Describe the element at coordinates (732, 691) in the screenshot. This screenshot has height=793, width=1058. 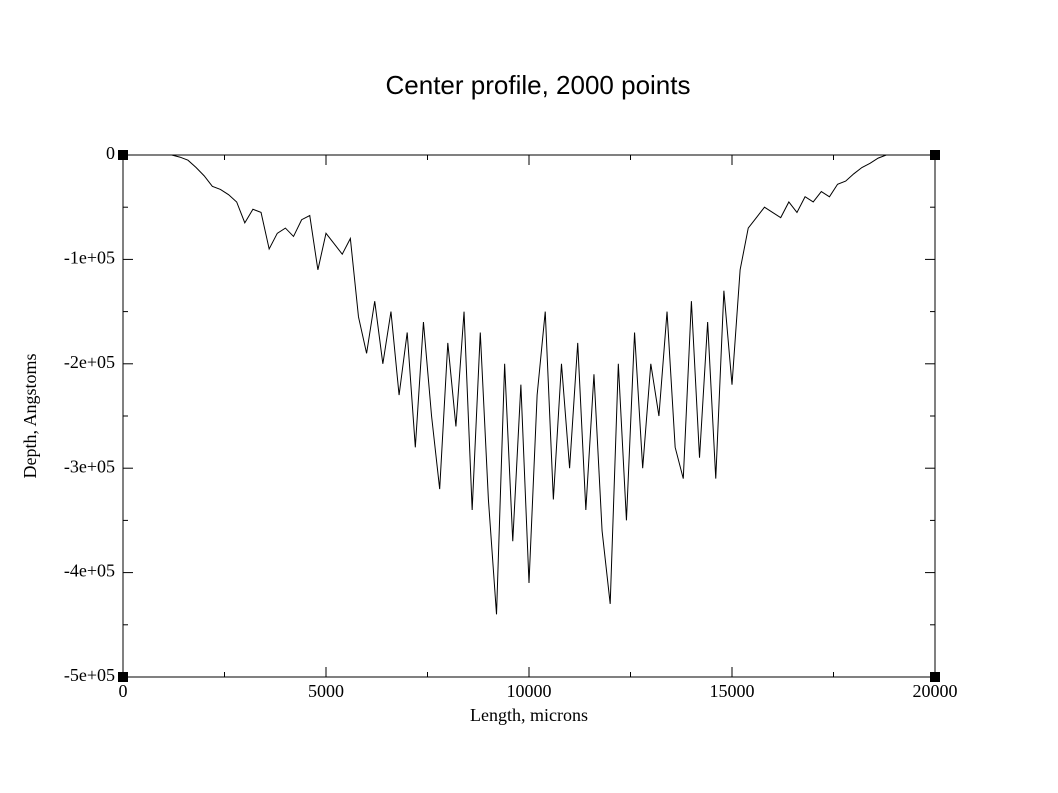
I see `x-tick-label: 15000` at that location.